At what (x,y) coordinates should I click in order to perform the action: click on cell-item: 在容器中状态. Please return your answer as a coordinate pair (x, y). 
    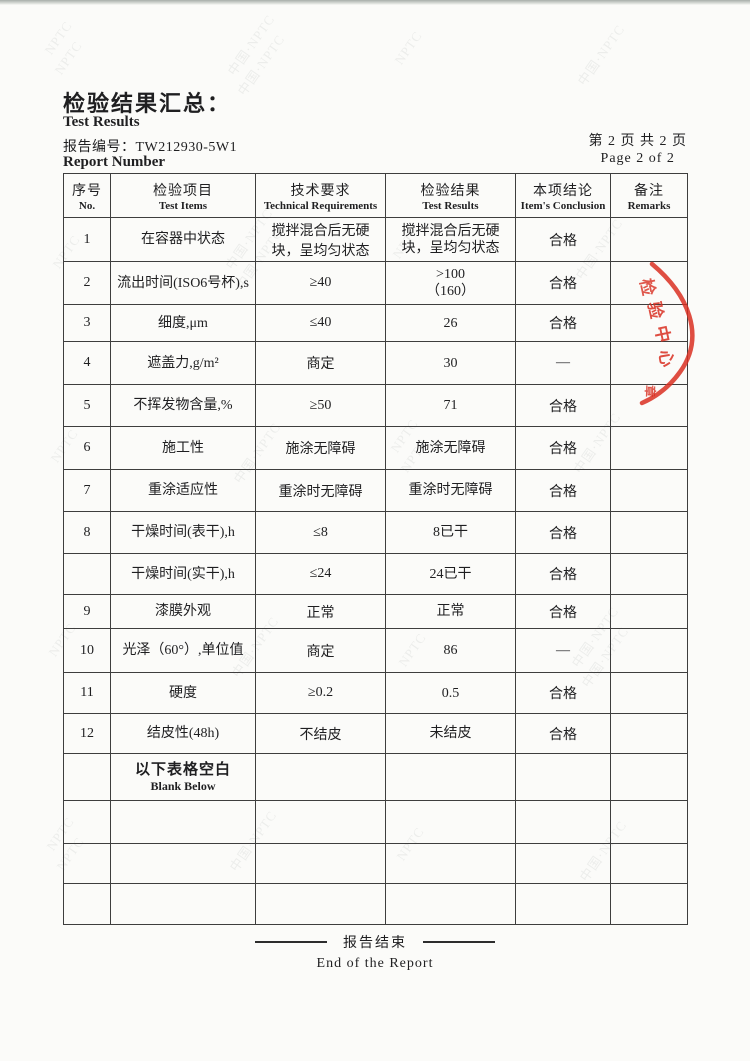
    Looking at the image, I should click on (183, 239).